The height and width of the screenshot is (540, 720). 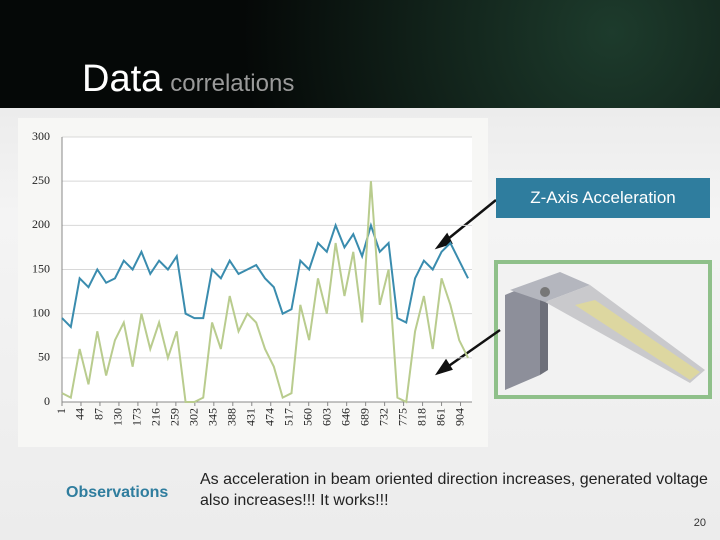 I want to click on x-tick-label: 775, so click(x=402, y=417).